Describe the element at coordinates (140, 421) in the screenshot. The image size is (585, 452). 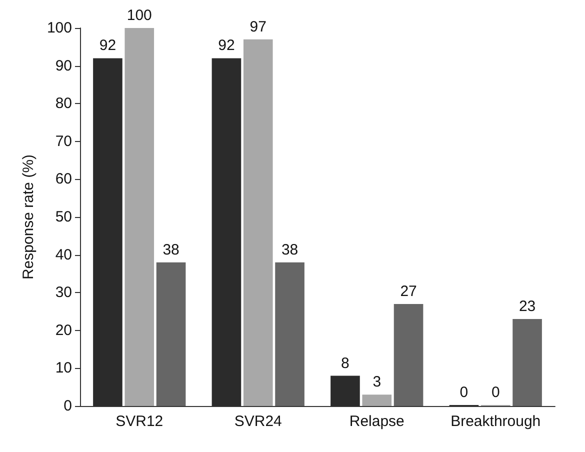
I see `x-tick-label: SVR12` at that location.